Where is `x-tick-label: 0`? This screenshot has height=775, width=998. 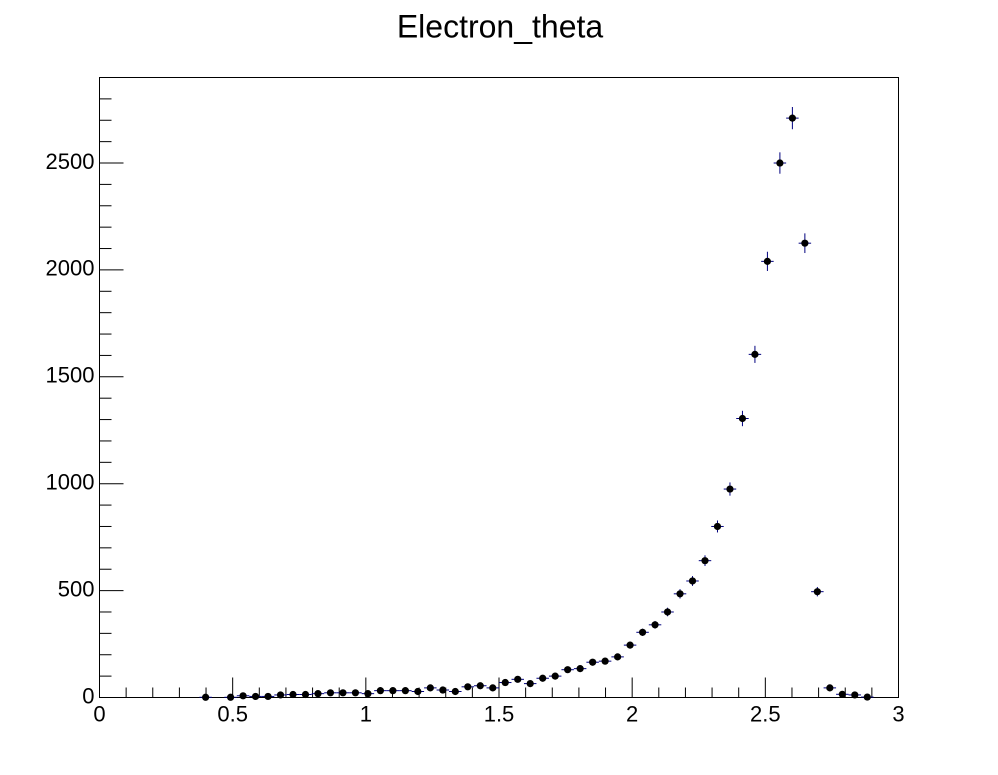 x-tick-label: 0 is located at coordinates (99, 713).